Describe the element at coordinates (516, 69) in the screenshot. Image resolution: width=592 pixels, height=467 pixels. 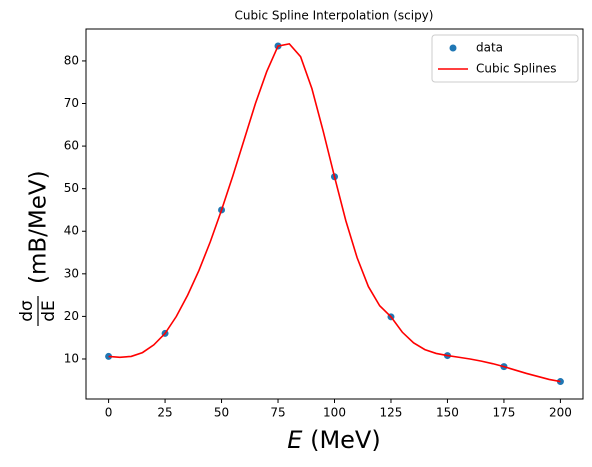
I see `legend-label: Cubic Splines` at that location.